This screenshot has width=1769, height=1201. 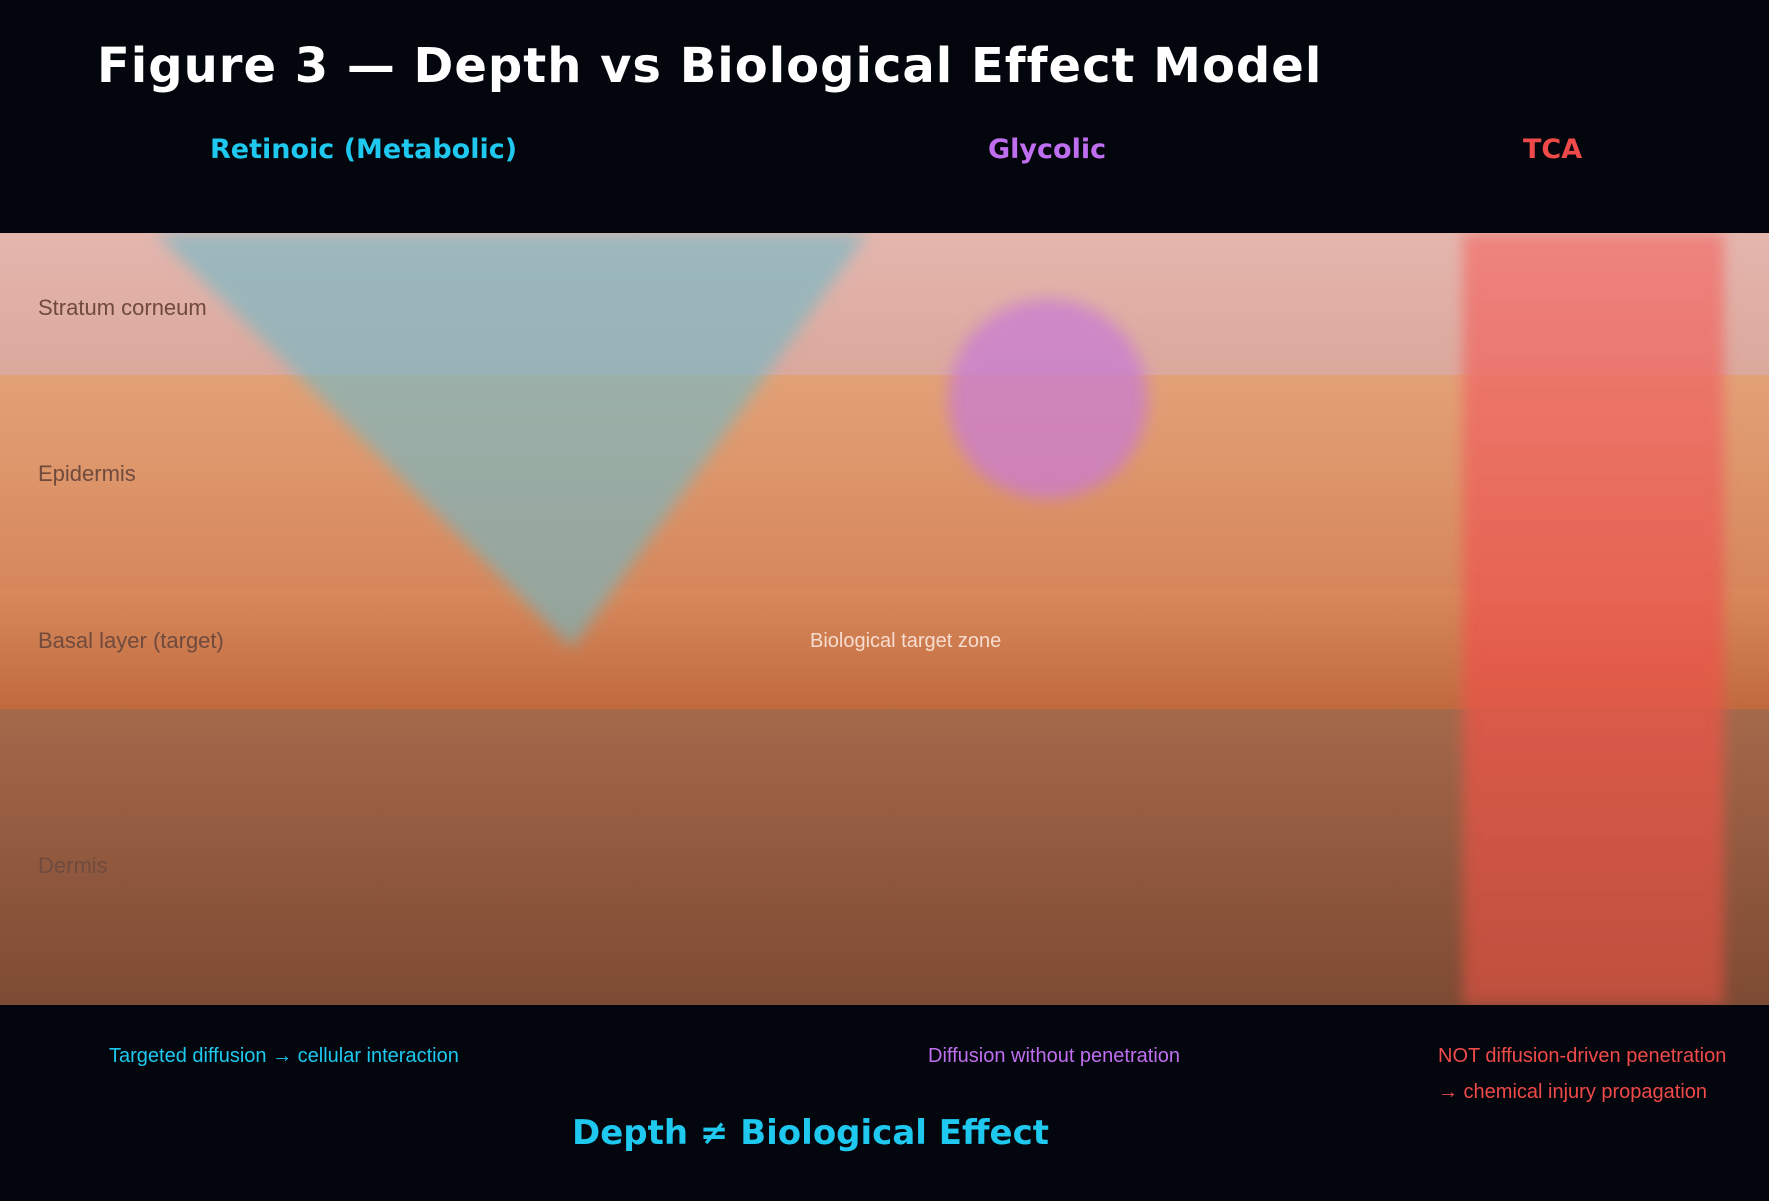 I want to click on biological-target-zone-label: Biological target zone, so click(x=906, y=641).